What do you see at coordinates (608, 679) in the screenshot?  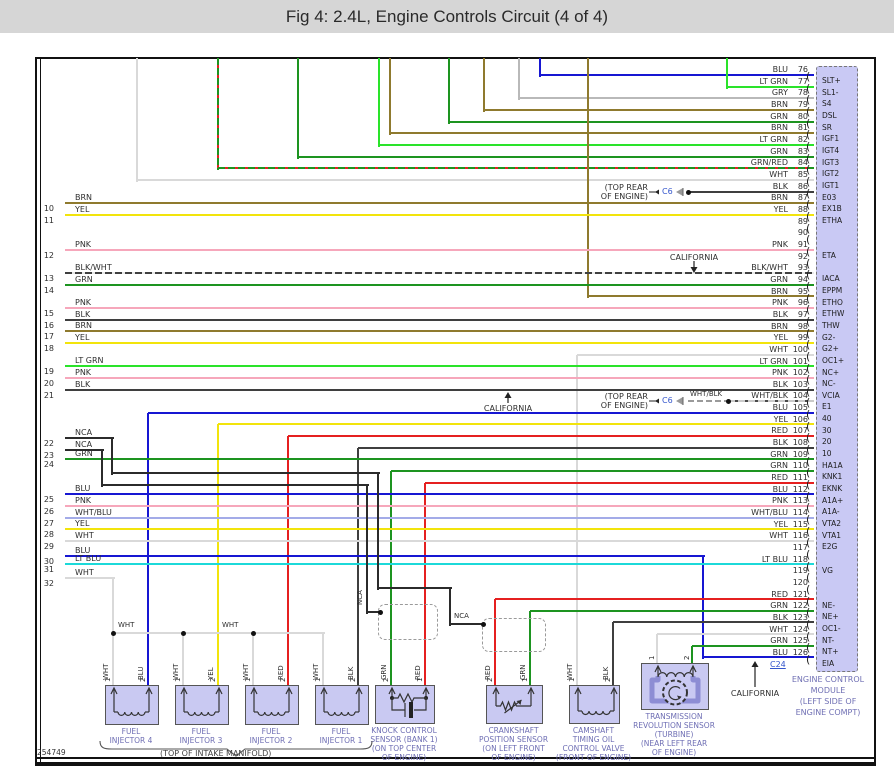 I see `camshaft-timing-oil-control-valve-pin-2: 2` at bounding box center [608, 679].